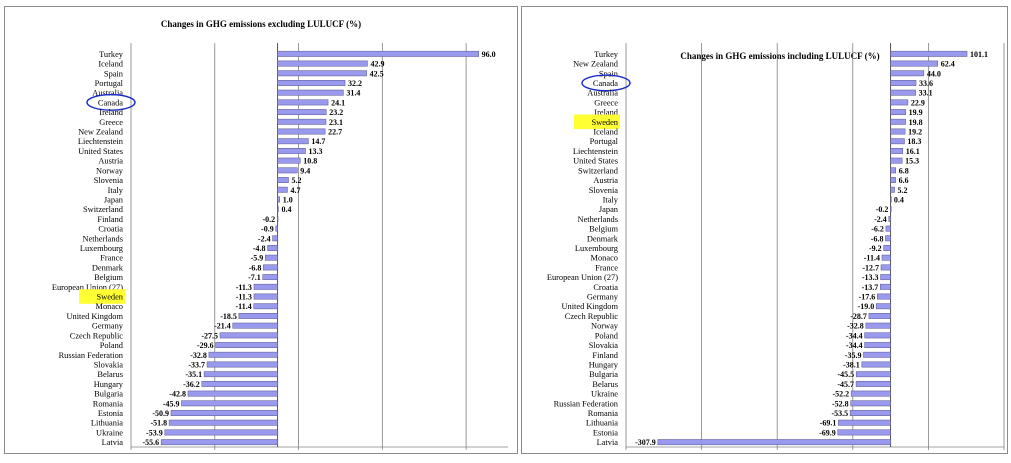 The width and height of the screenshot is (1011, 463). Describe the element at coordinates (219, 442) in the screenshot. I see `bar-latvia` at that location.